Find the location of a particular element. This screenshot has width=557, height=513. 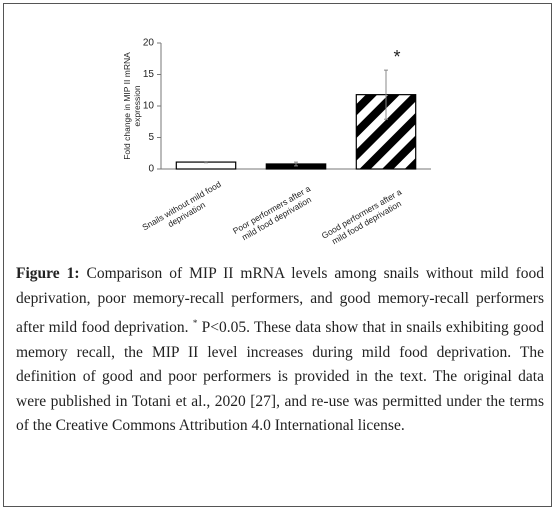

y-axis-label: Fold change in MIP II mRNA expression is located at coordinates (132, 106).